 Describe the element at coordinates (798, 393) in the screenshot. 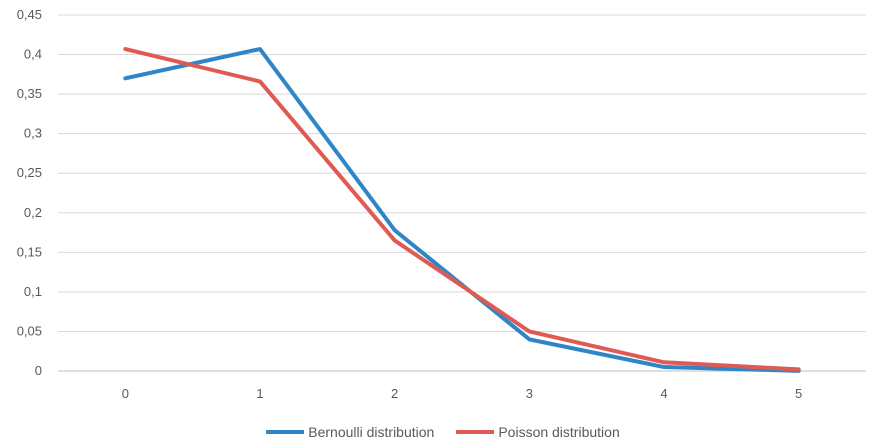

I see `x-tick-label: 5` at that location.